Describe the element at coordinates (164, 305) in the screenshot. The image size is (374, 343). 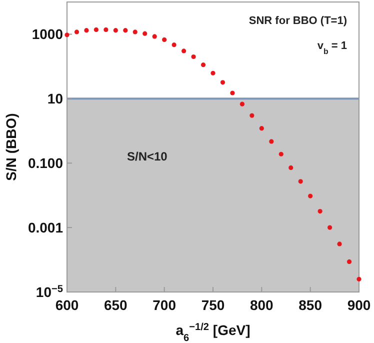
I see `x-tick-label: 700` at that location.